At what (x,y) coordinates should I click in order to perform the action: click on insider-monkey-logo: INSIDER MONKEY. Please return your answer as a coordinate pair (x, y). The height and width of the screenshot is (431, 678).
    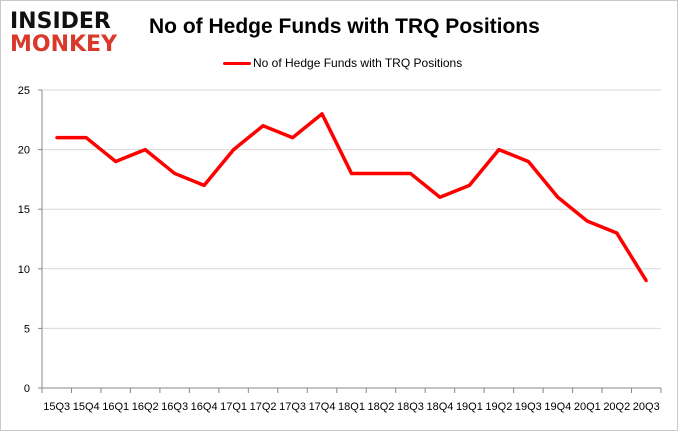
    Looking at the image, I should click on (69, 33).